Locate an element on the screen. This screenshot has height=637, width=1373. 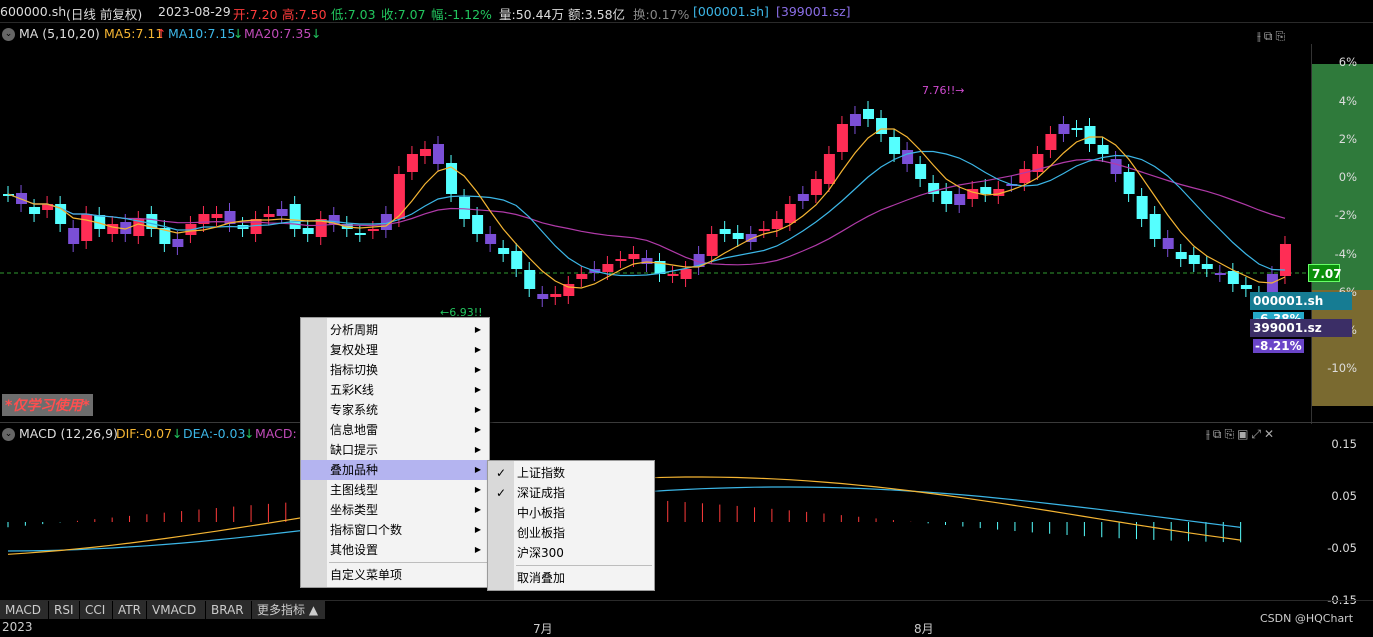
macd-indicator-name: MACD (12,26,9) is located at coordinates (68, 433).